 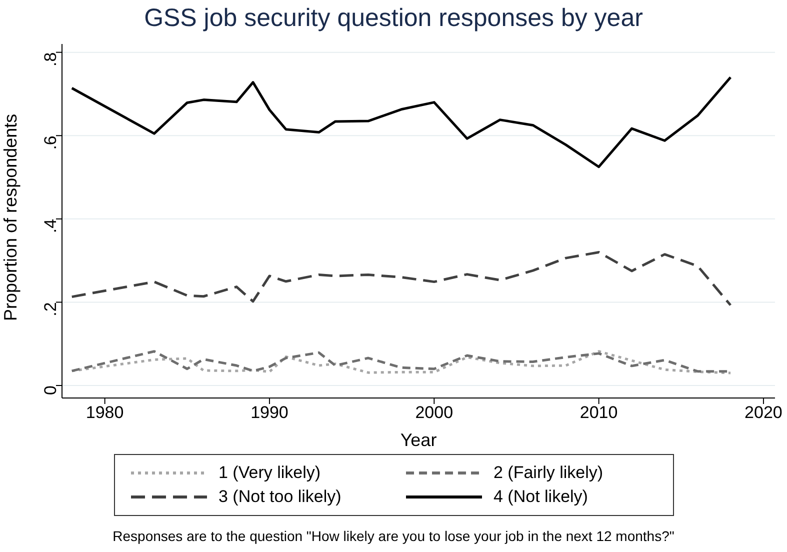 What do you see at coordinates (280, 497) in the screenshot?
I see `legend-label: 3 (Not too likely)` at bounding box center [280, 497].